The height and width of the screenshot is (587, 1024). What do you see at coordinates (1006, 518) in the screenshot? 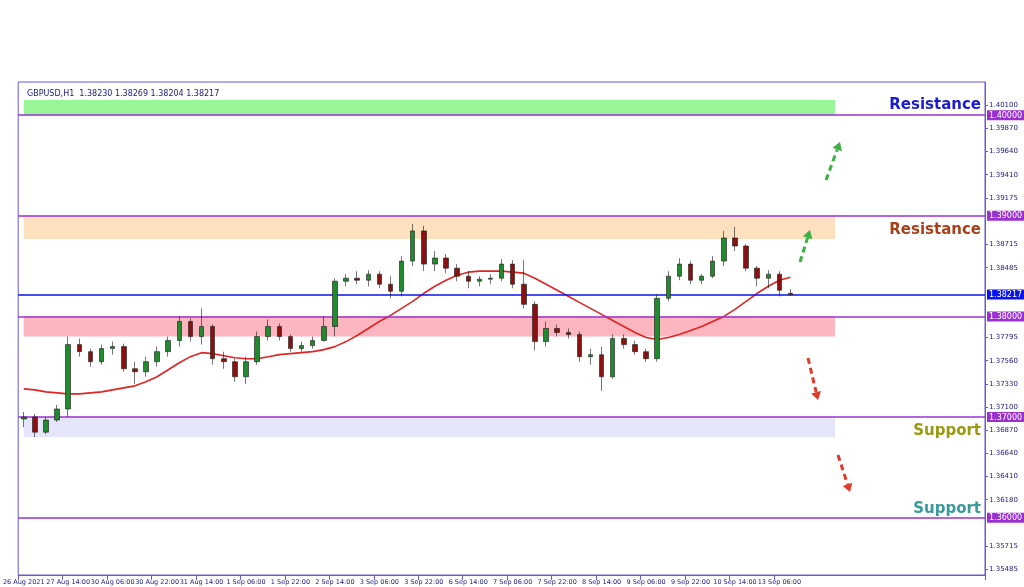
I see `ref-line-label: 1.36000` at bounding box center [1006, 518].